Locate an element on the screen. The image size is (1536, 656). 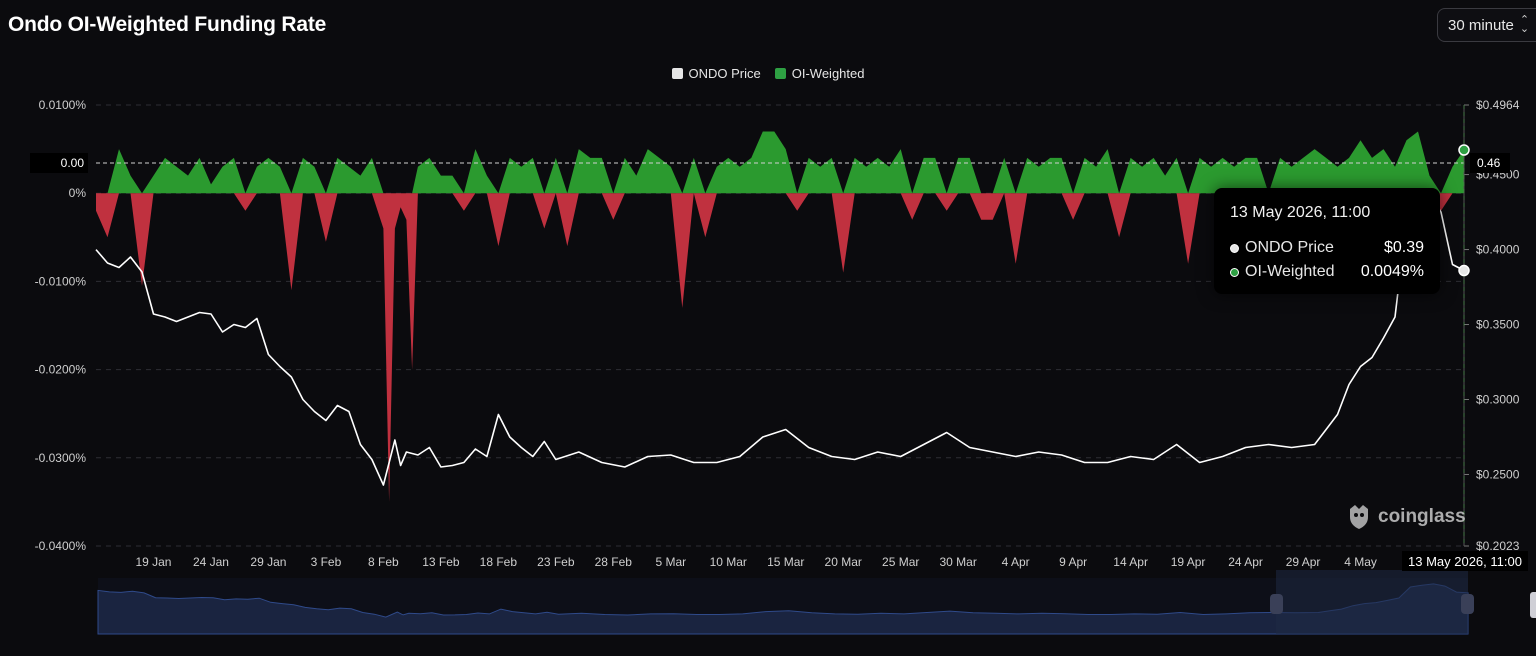
tooltip-label-oi-weighted: OI-Weighted is located at coordinates (1290, 271).